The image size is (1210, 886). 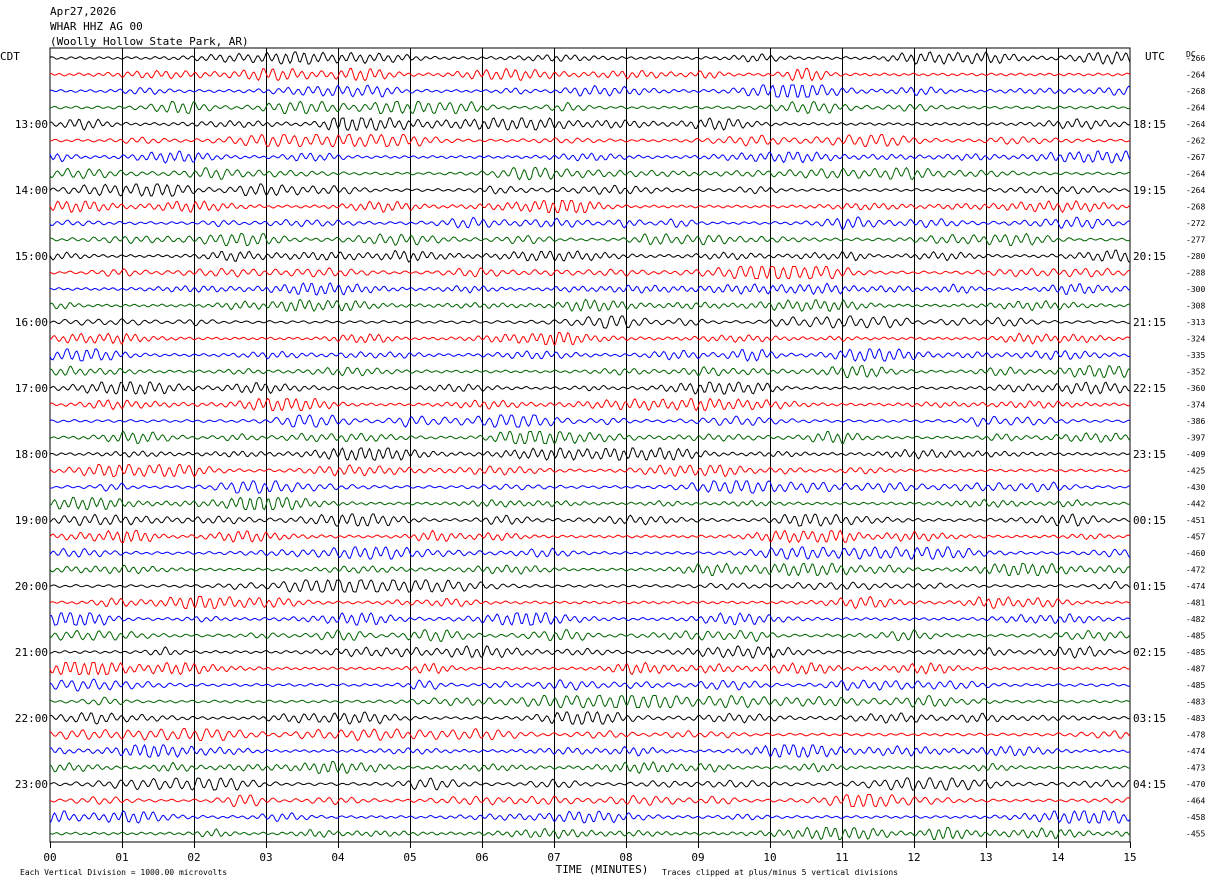 What do you see at coordinates (1195, 289) in the screenshot?
I see `dc-offset-label: -300` at bounding box center [1195, 289].